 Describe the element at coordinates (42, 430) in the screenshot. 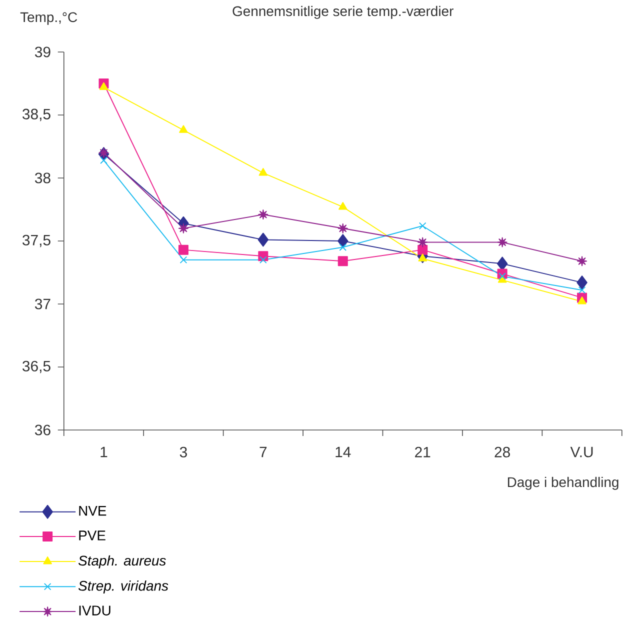

I see `y-tick-label: 36` at that location.